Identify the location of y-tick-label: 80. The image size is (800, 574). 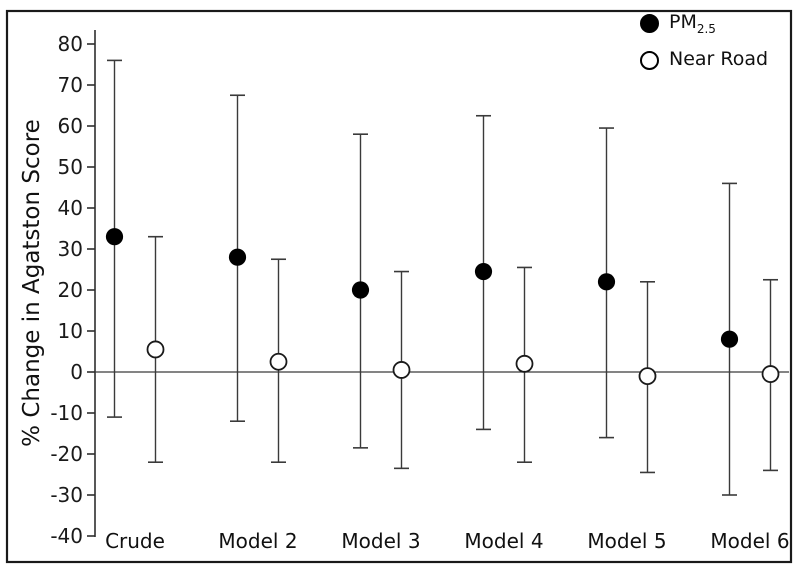
(70, 44).